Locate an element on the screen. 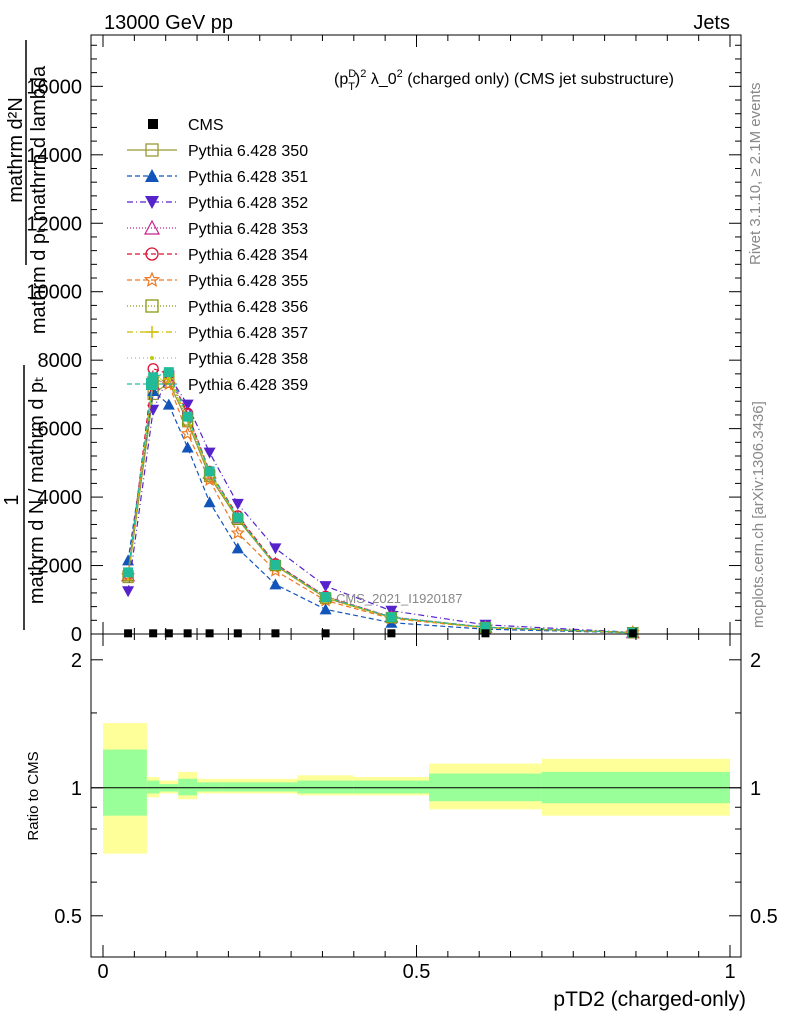 The image size is (786, 1024). legend-entry: Pythia 6.428 353 is located at coordinates (217, 228).